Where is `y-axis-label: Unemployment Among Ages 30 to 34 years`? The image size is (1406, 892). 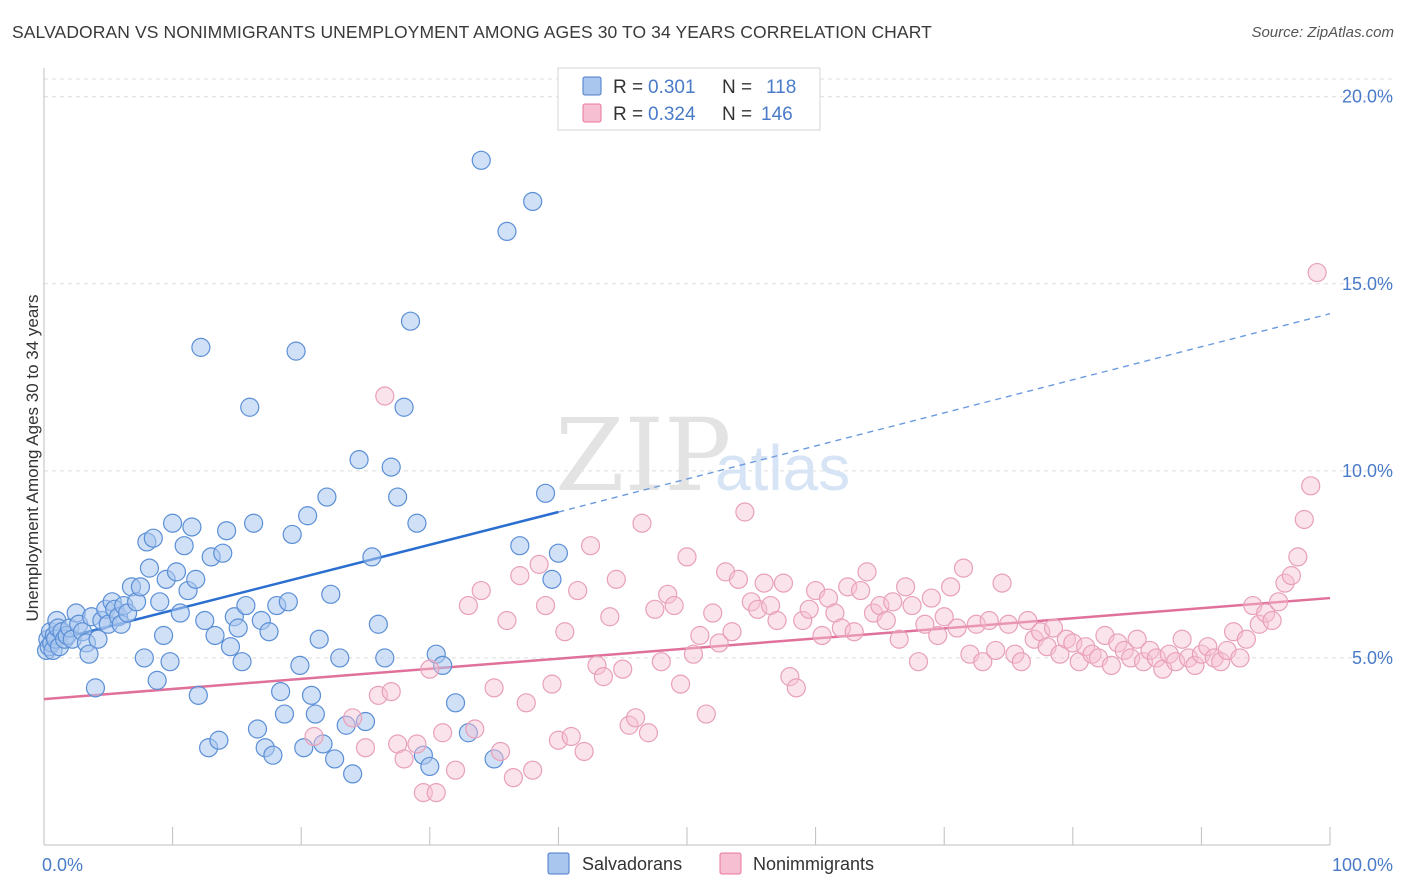 y-axis-label: Unemployment Among Ages 30 to 34 years is located at coordinates (32, 458).